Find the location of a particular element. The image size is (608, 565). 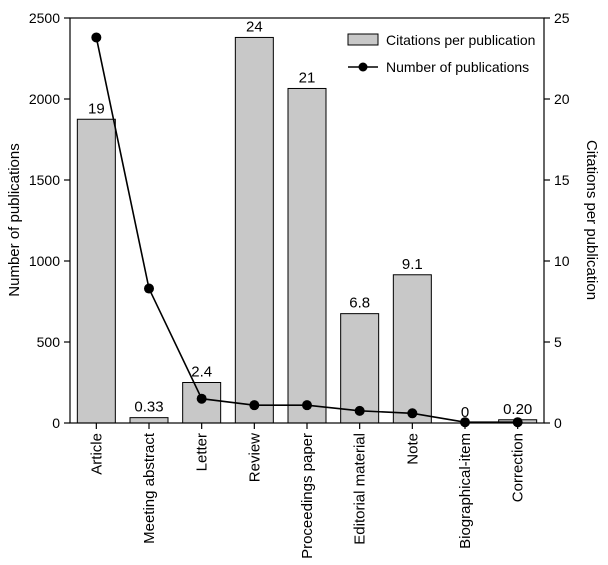

legend-bar-label: Citations per publication is located at coordinates (460, 40).